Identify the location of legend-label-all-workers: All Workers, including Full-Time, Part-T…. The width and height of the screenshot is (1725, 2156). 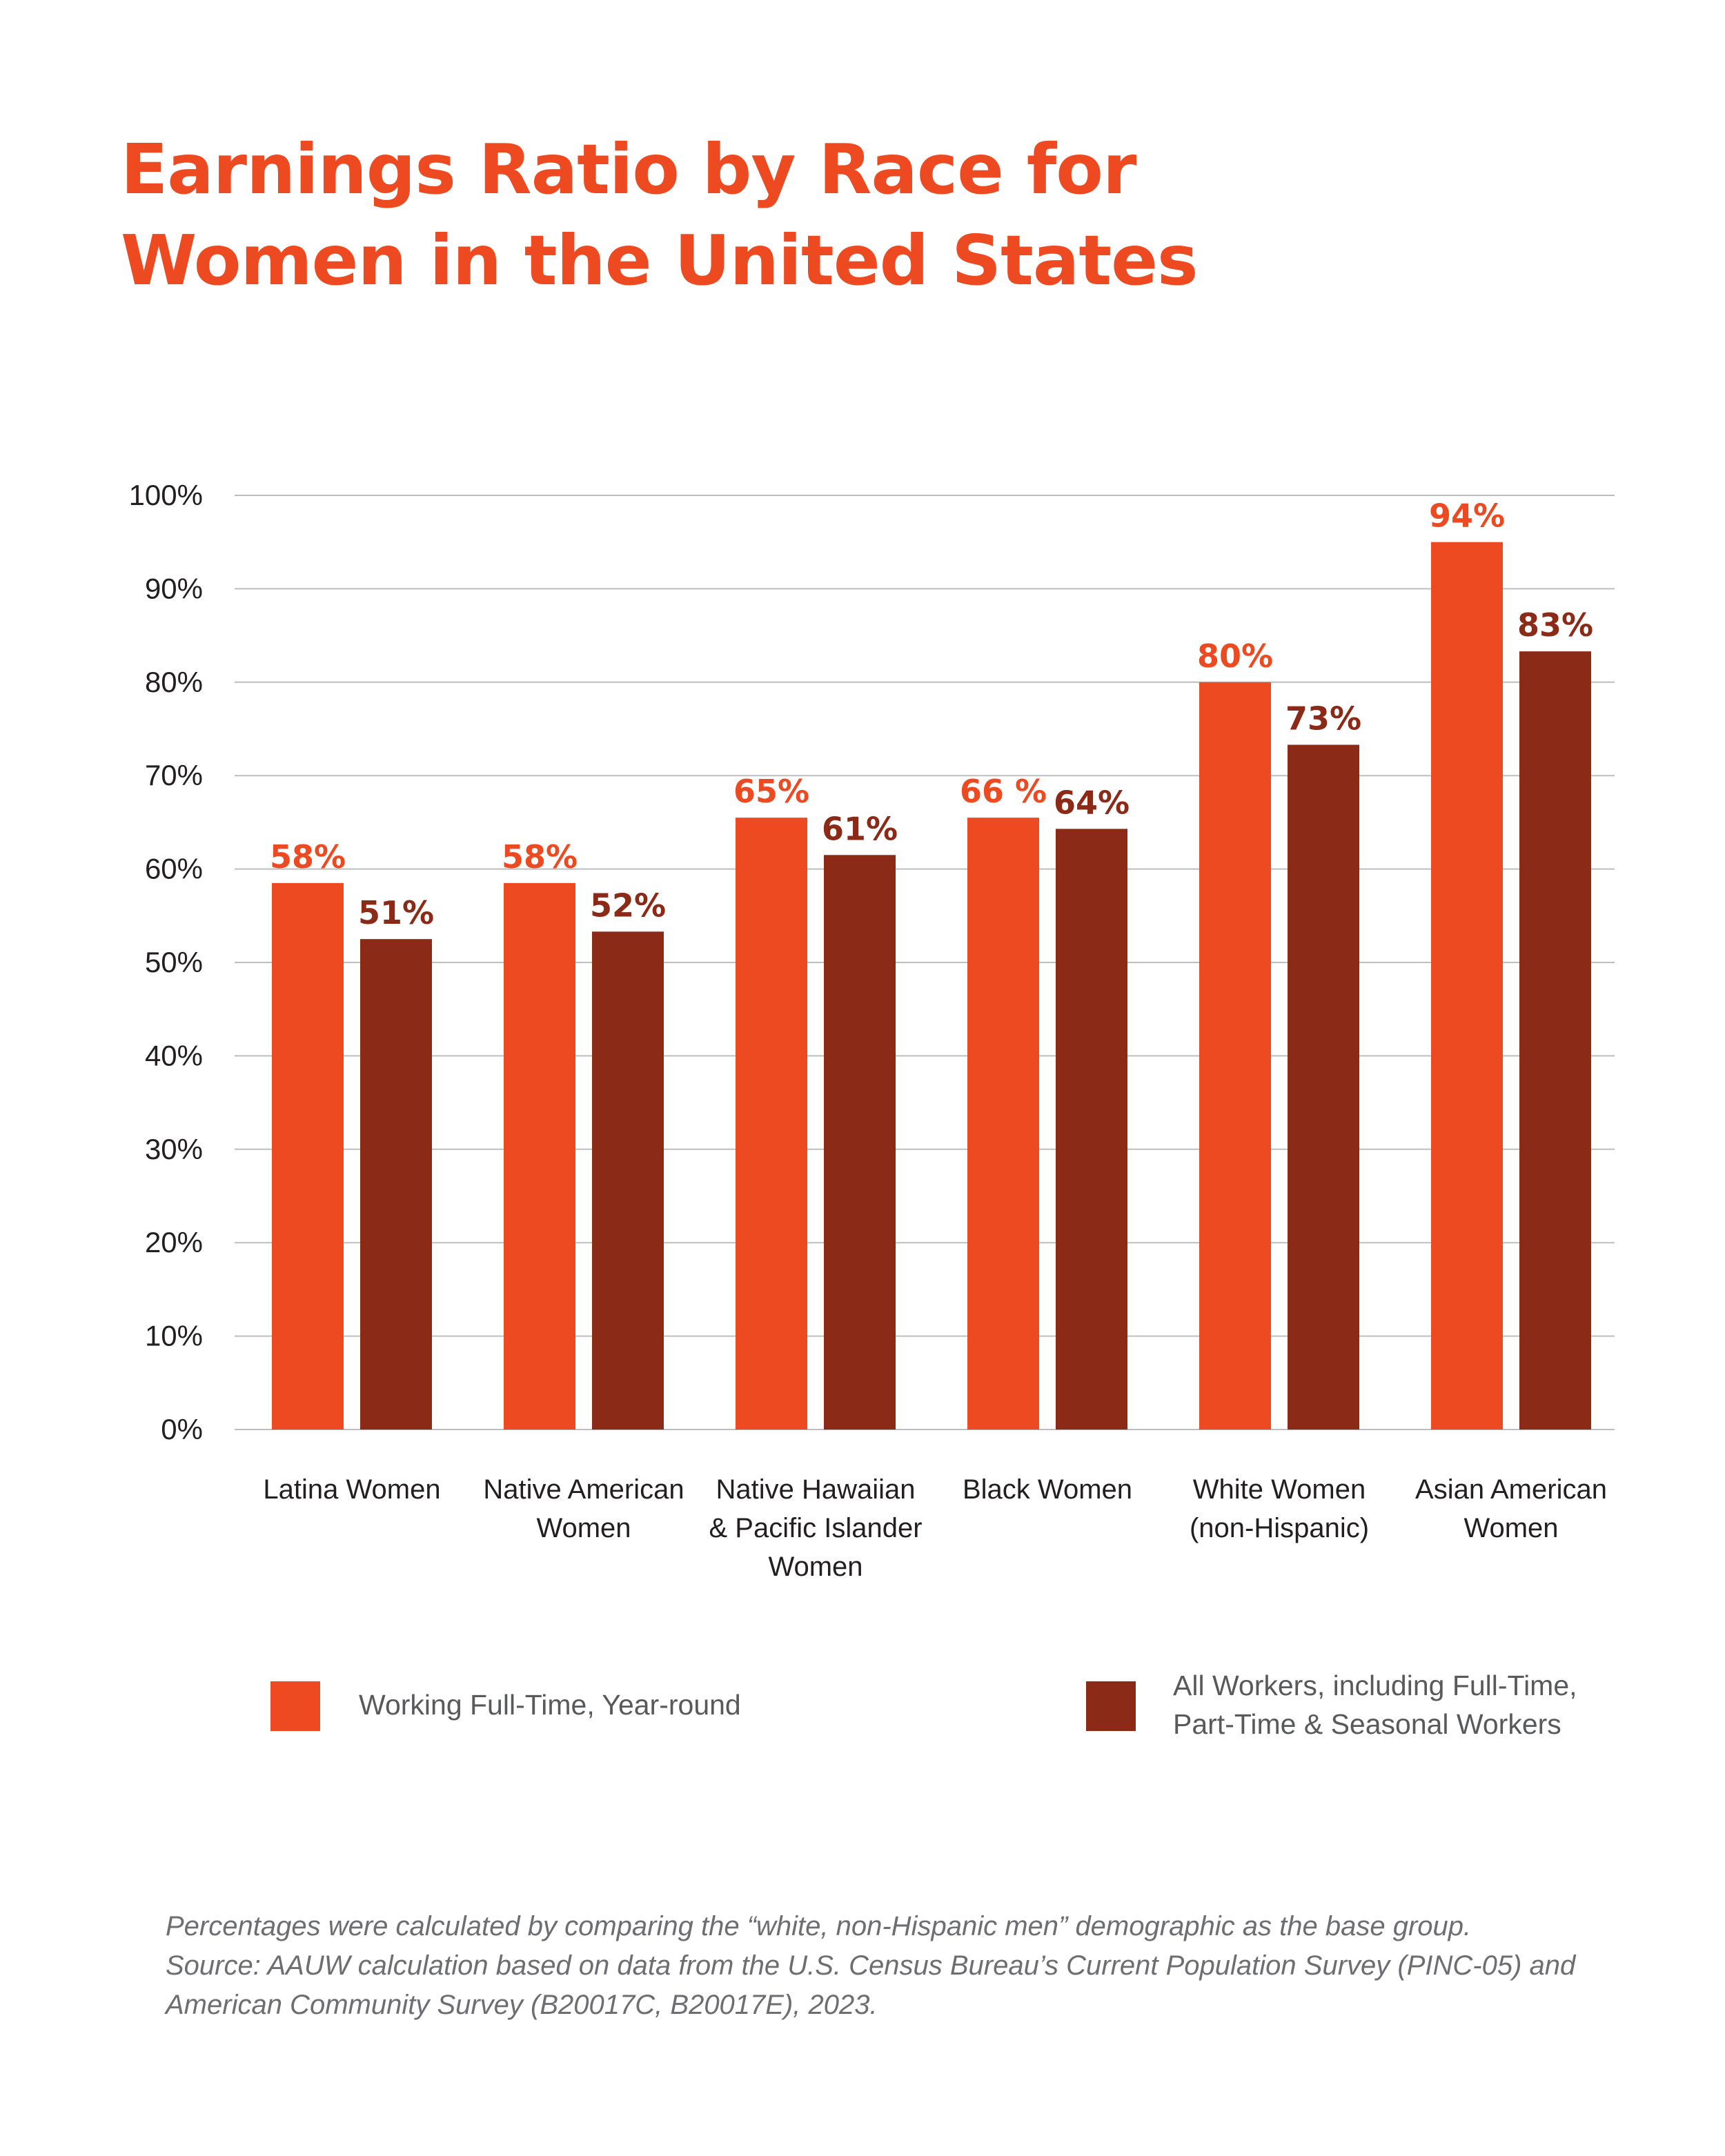
(1375, 1705).